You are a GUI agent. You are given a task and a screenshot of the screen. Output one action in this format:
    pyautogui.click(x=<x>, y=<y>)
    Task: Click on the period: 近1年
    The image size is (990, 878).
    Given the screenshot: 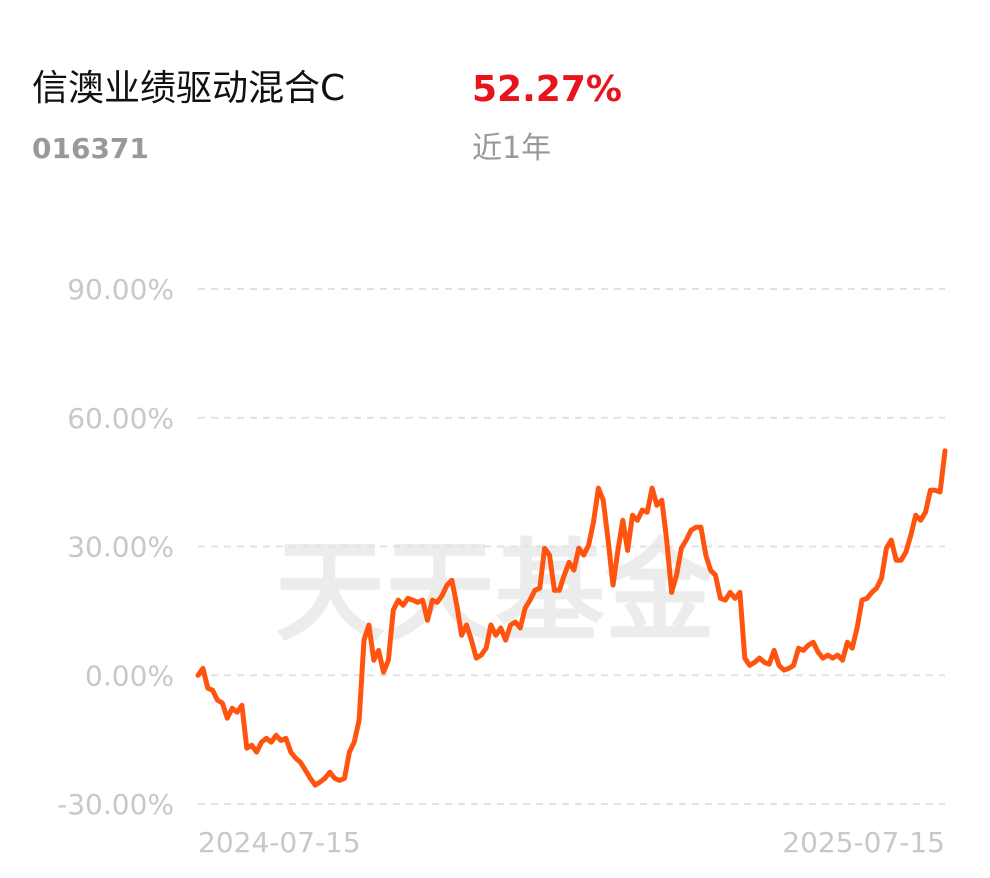 What is the action you would take?
    pyautogui.click(x=511, y=148)
    